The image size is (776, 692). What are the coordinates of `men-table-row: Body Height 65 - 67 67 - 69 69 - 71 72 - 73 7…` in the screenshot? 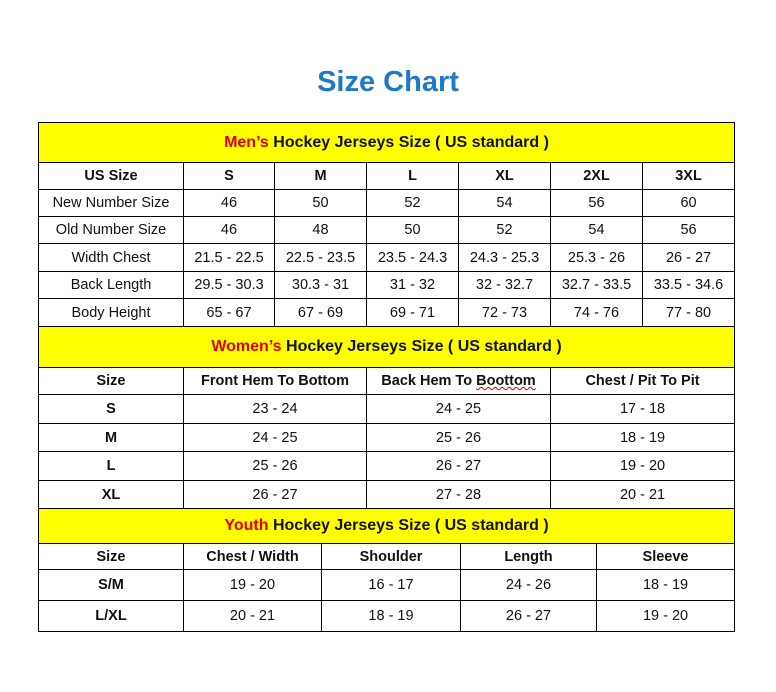 It's located at (387, 312).